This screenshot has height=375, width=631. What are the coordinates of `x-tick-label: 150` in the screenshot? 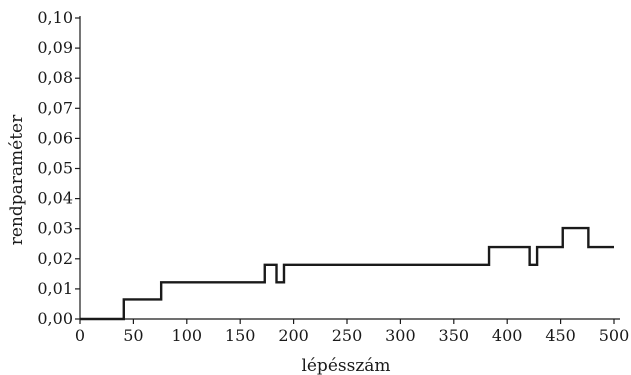 It's located at (240, 335).